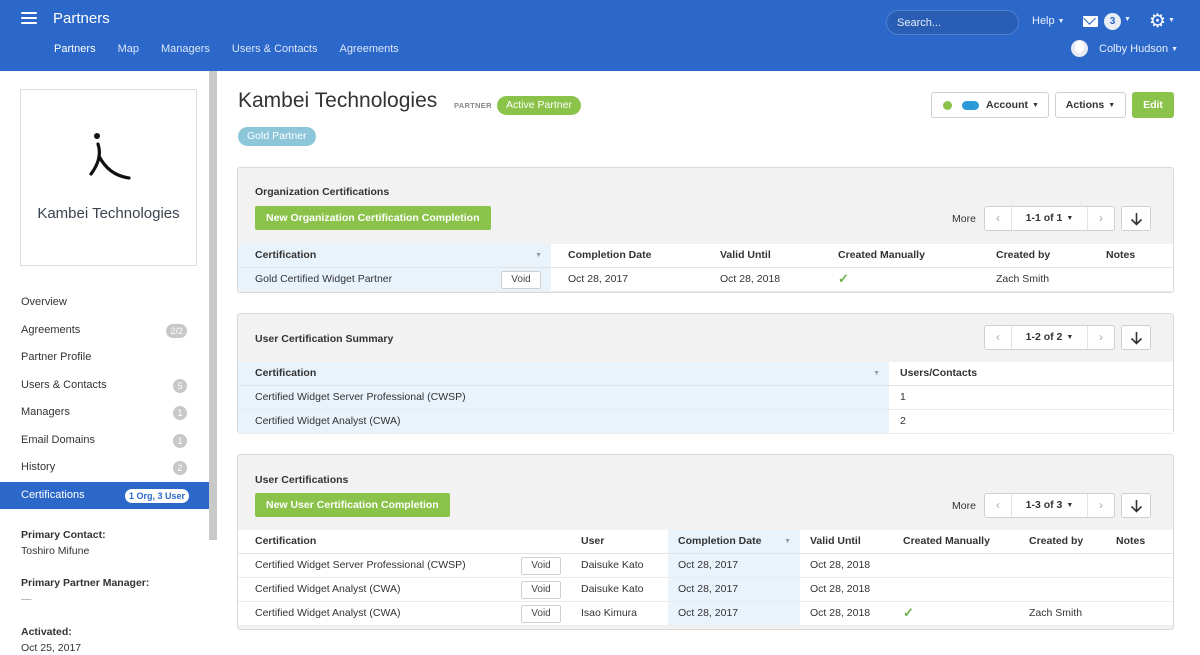 The image size is (1200, 655). I want to click on status-badge: Active Partner, so click(539, 105).